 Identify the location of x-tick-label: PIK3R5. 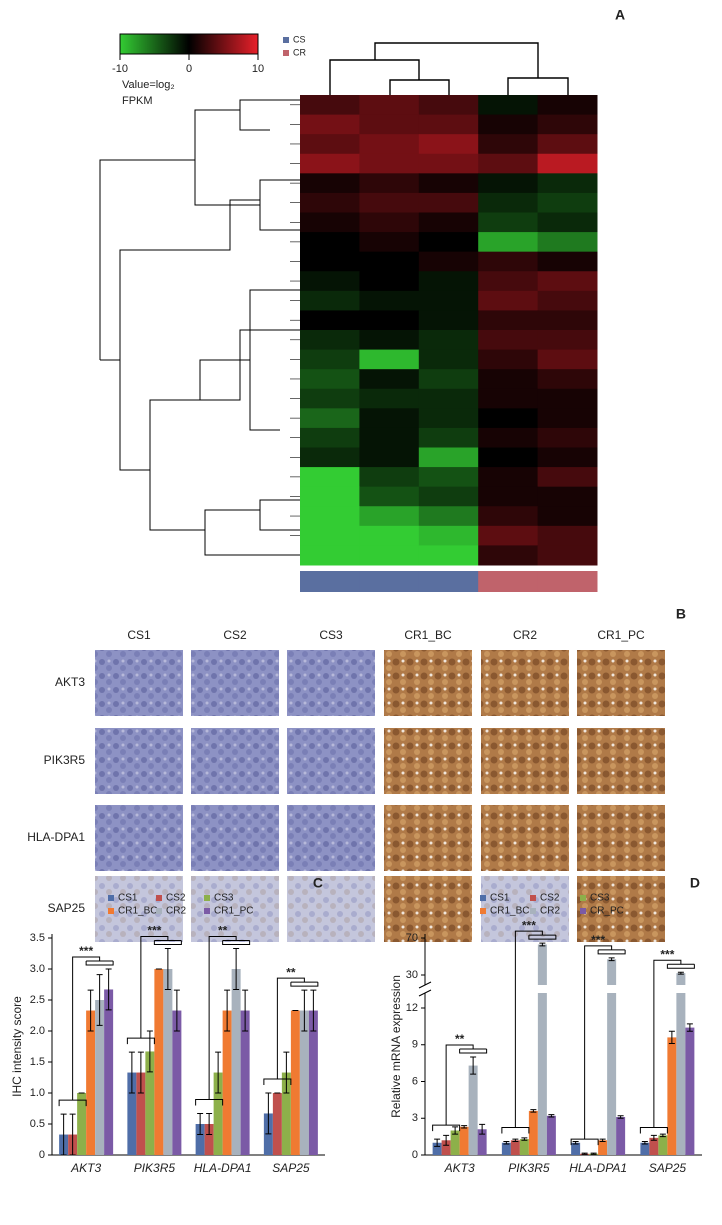
(155, 1168).